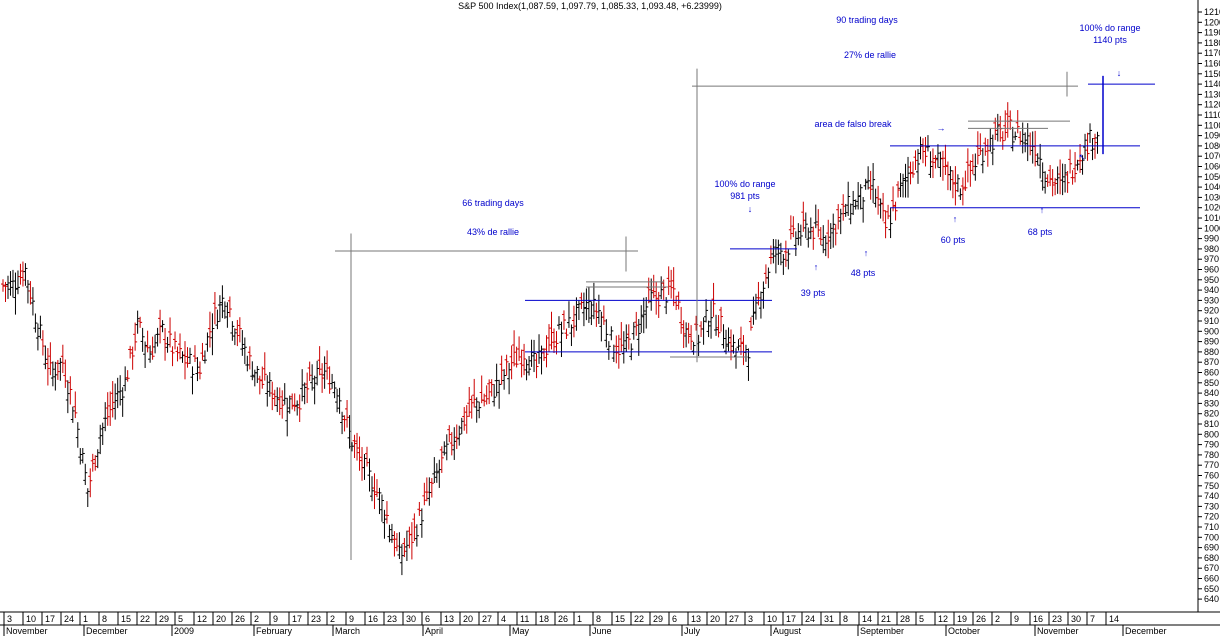 This screenshot has width=1220, height=636. What do you see at coordinates (1211, 249) in the screenshot?
I see `y-tick-label: 980` at bounding box center [1211, 249].